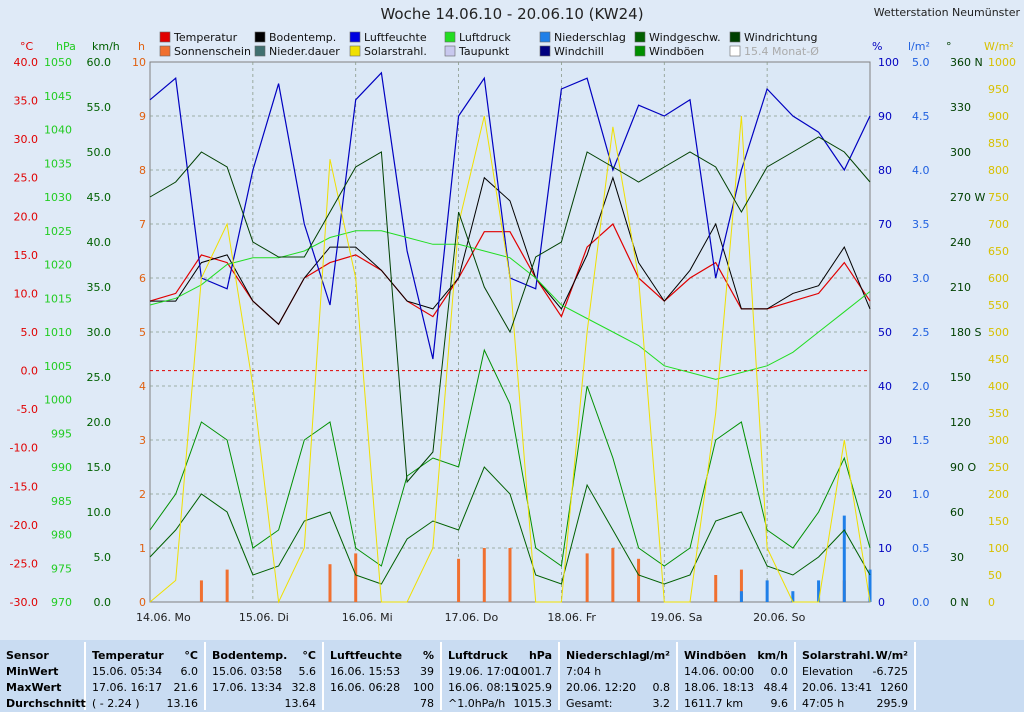 This screenshot has height=712, width=1024. I want to click on temp-tick: -25.0, so click(24, 563).